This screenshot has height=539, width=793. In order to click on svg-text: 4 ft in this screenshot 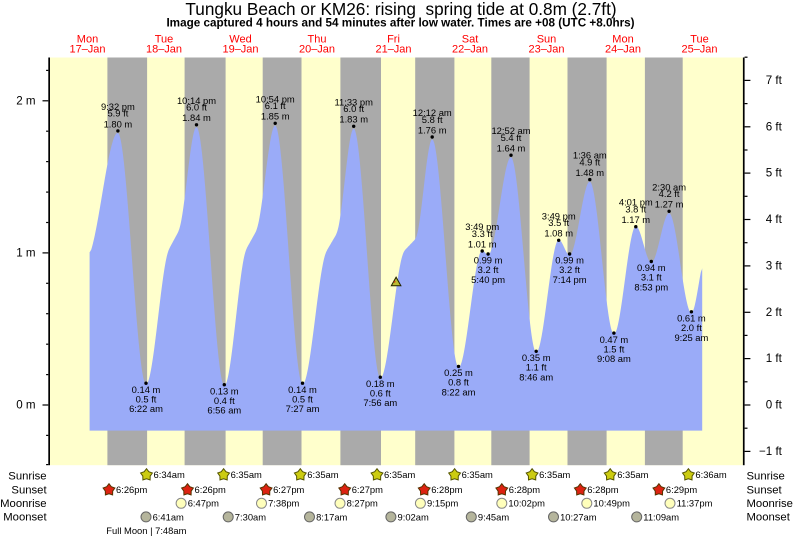, I will do `click(774, 219)`.